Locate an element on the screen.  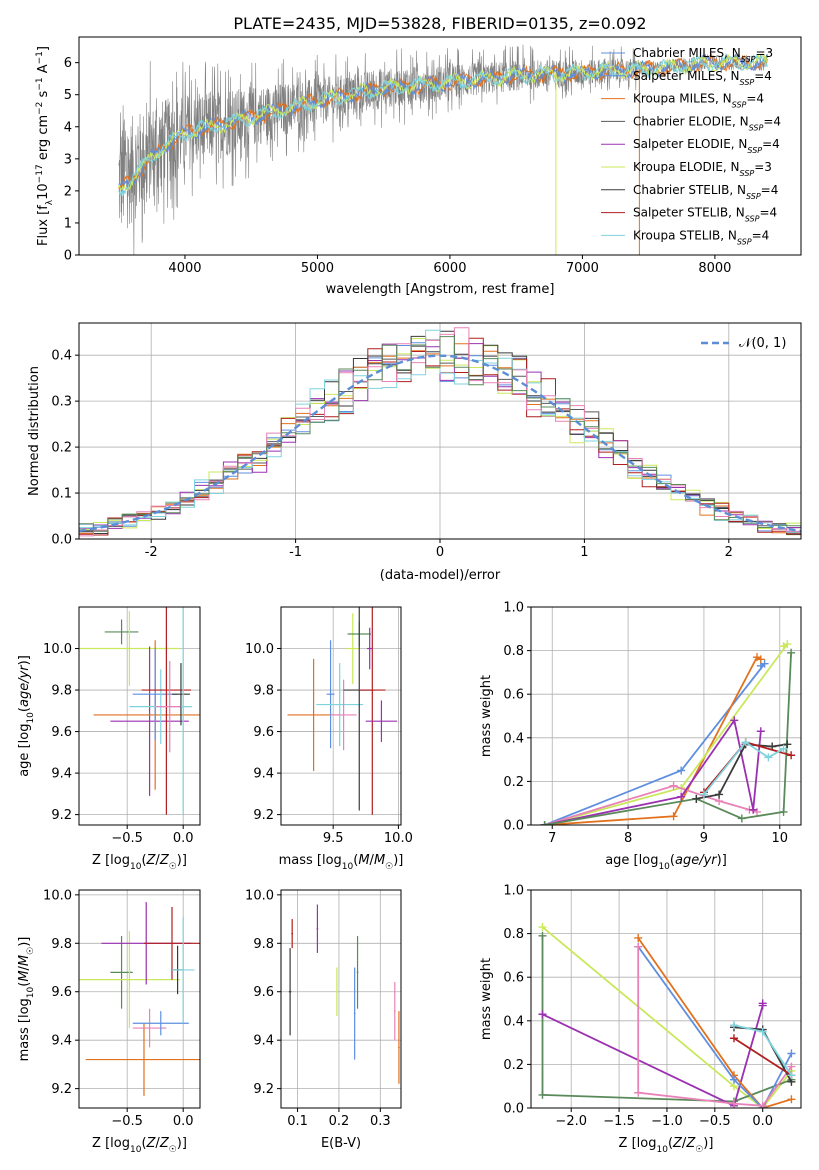
model-fit-kroupa-elodie is located at coordinates (443, 122).